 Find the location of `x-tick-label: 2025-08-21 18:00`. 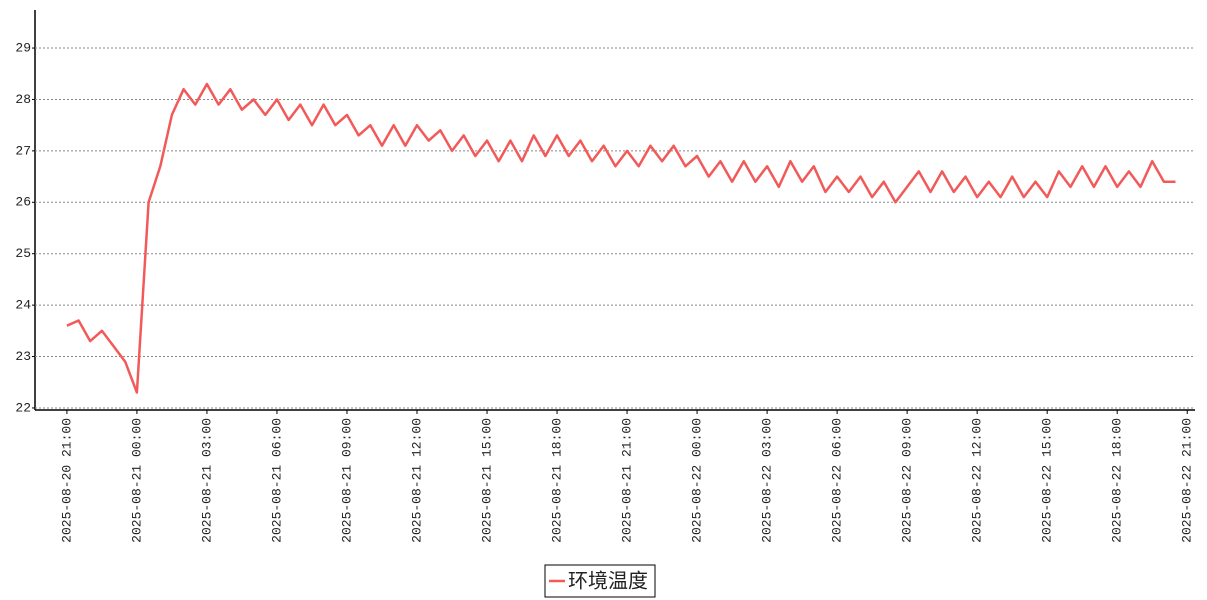

x-tick-label: 2025-08-21 18:00 is located at coordinates (556, 480).